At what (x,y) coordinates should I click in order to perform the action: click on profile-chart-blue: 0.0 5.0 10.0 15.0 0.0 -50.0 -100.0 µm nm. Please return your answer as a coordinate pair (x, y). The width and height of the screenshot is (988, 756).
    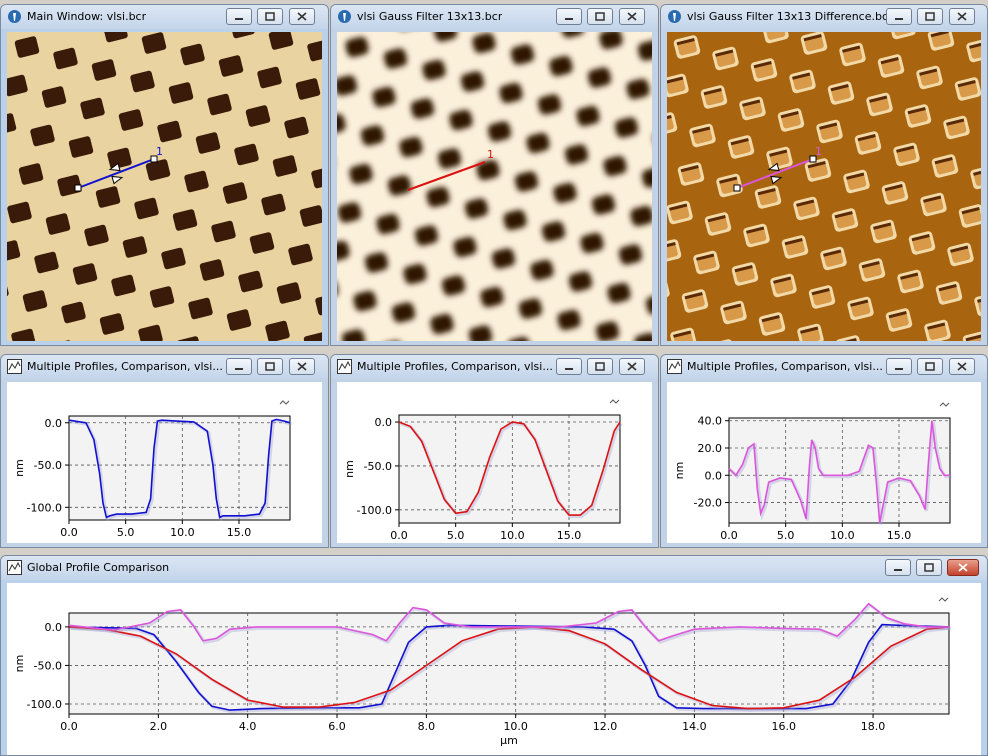
    Looking at the image, I should click on (164, 462).